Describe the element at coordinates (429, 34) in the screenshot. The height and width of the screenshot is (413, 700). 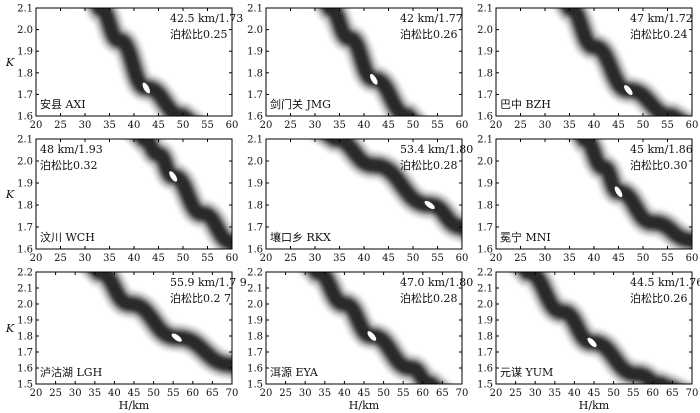
I see `poisson-label: 泊松比0.26` at that location.